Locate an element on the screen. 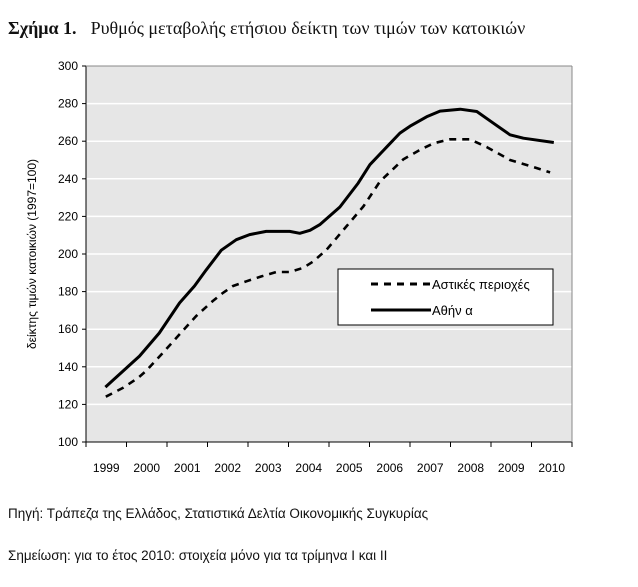 This screenshot has height=587, width=638. y-tick-label: 220 is located at coordinates (68, 216).